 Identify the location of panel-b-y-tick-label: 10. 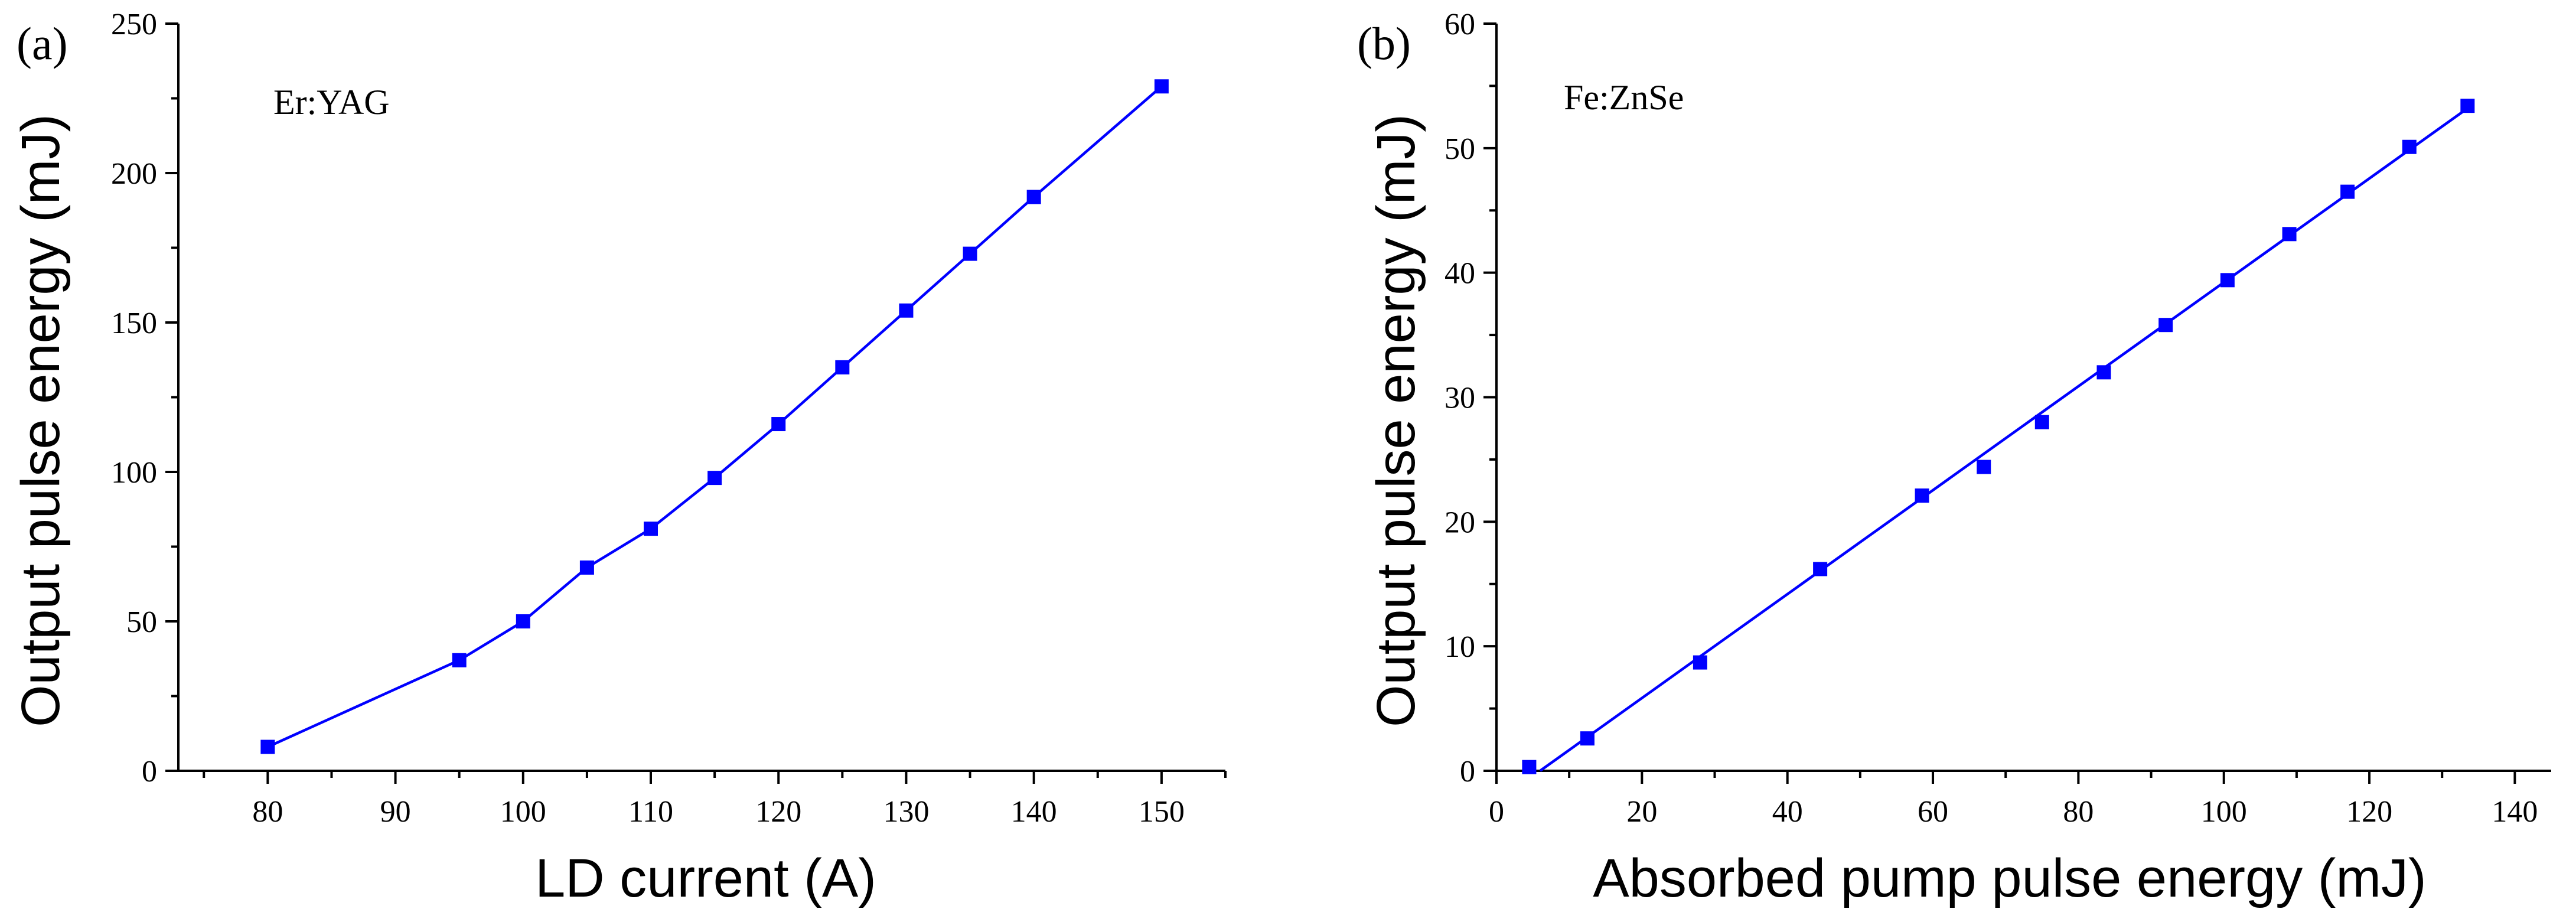
(1460, 647).